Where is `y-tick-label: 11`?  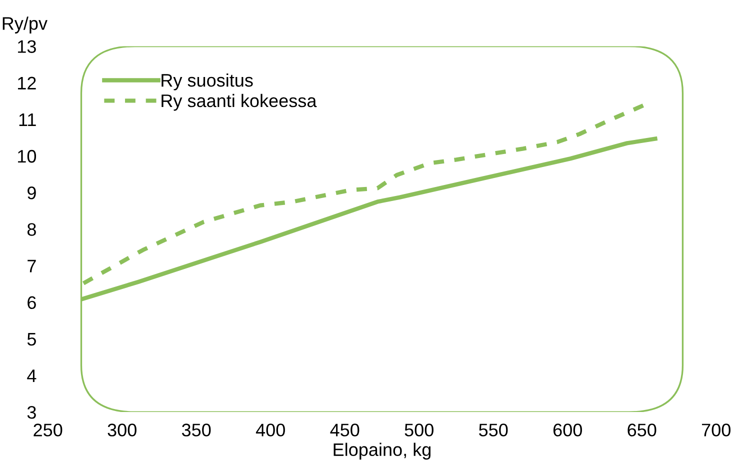
y-tick-label: 11 is located at coordinates (27, 120).